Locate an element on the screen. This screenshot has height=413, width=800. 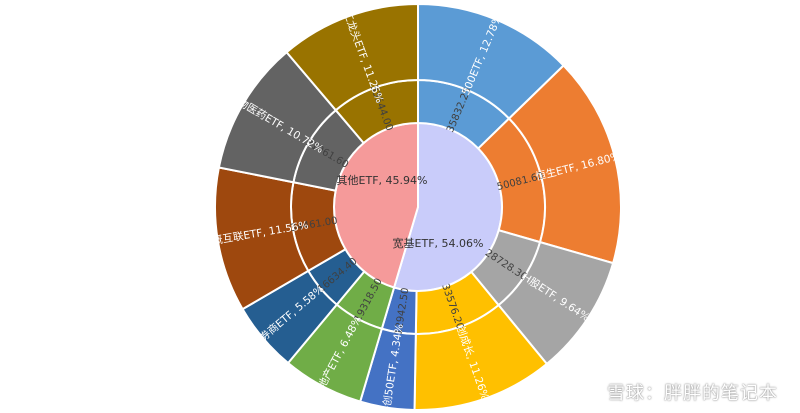
inner-label-0: 宽基ETF, 54.06% is located at coordinates (438, 243).